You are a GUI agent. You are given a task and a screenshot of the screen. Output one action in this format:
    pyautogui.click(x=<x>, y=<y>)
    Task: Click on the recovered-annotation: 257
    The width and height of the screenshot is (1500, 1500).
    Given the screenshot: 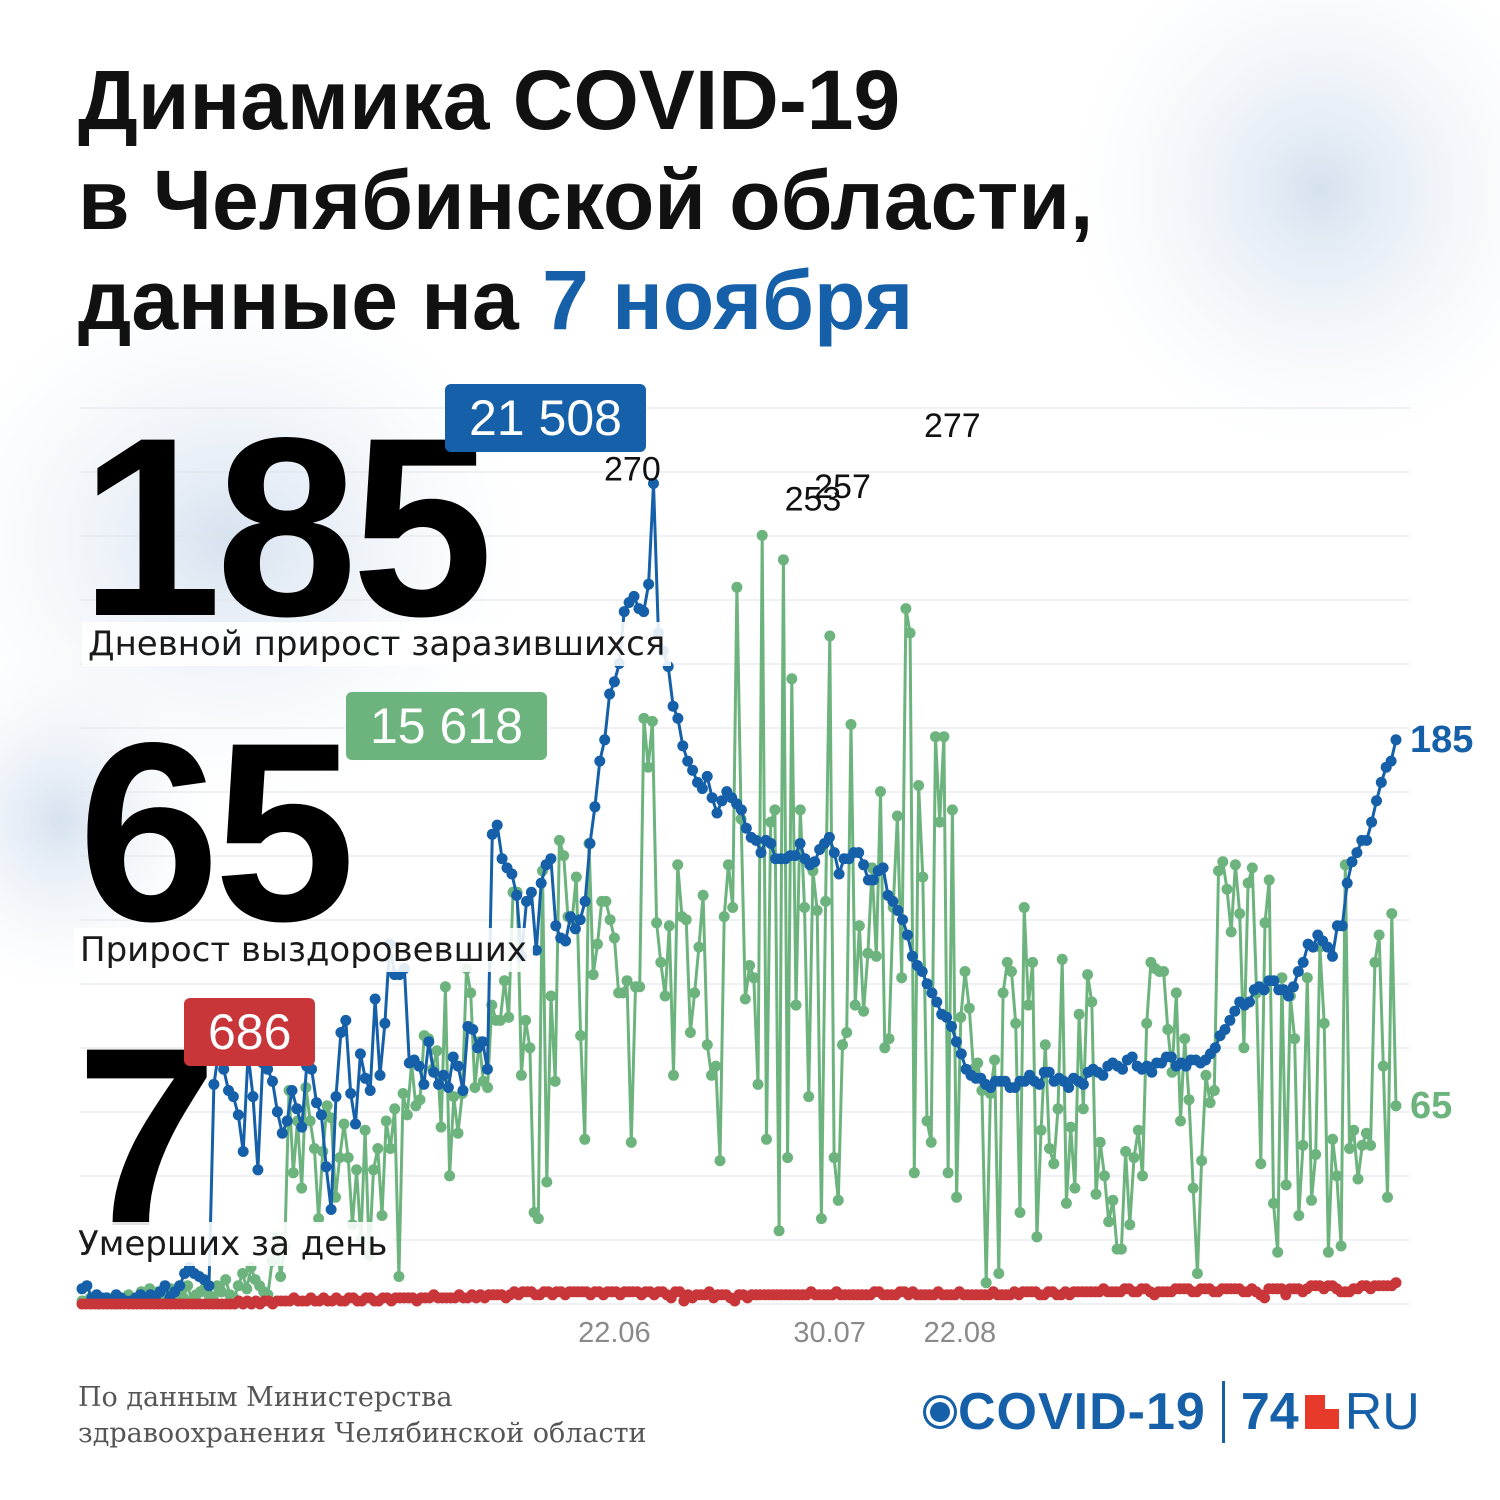 What is the action you would take?
    pyautogui.click(x=842, y=487)
    